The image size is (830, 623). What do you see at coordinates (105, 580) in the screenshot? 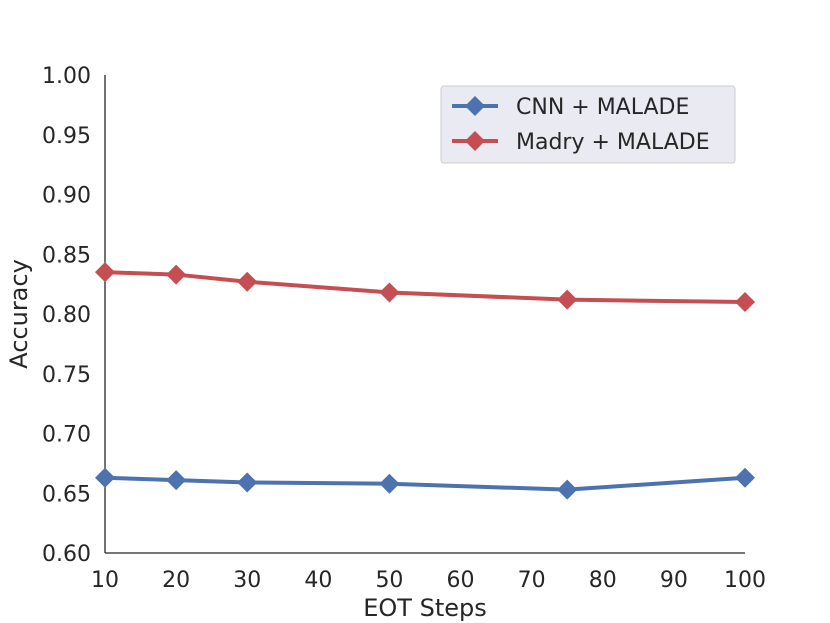
I see `x-tick-label: 10` at bounding box center [105, 580].